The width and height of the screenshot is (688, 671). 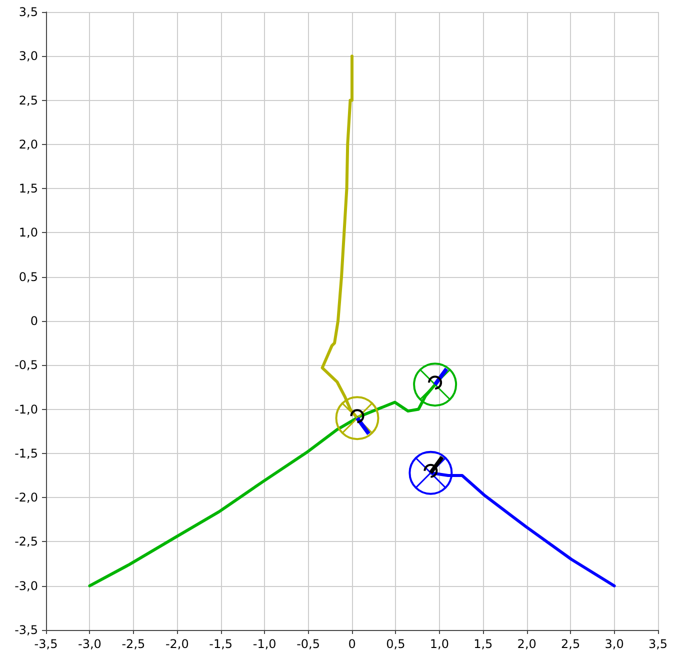 I want to click on y-tick-label: 1,5, so click(x=28, y=189).